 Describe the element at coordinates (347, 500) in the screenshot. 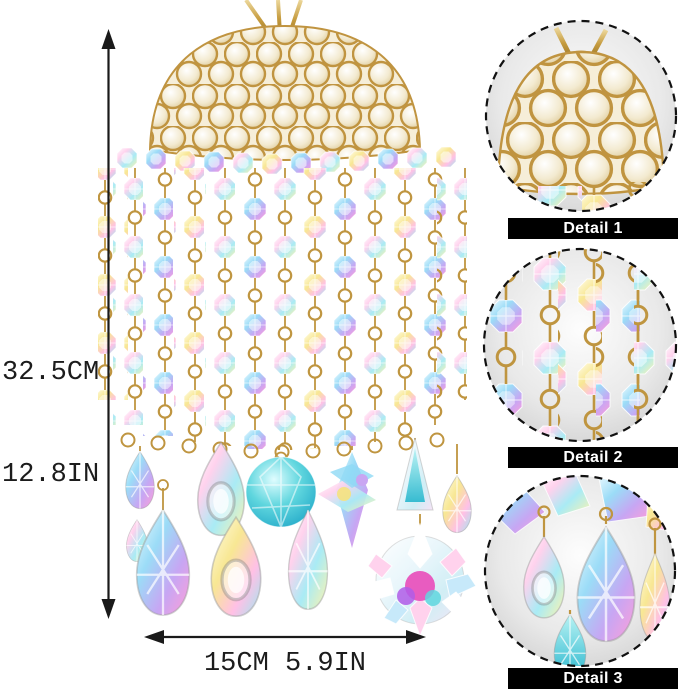

I see `crystal-star` at that location.